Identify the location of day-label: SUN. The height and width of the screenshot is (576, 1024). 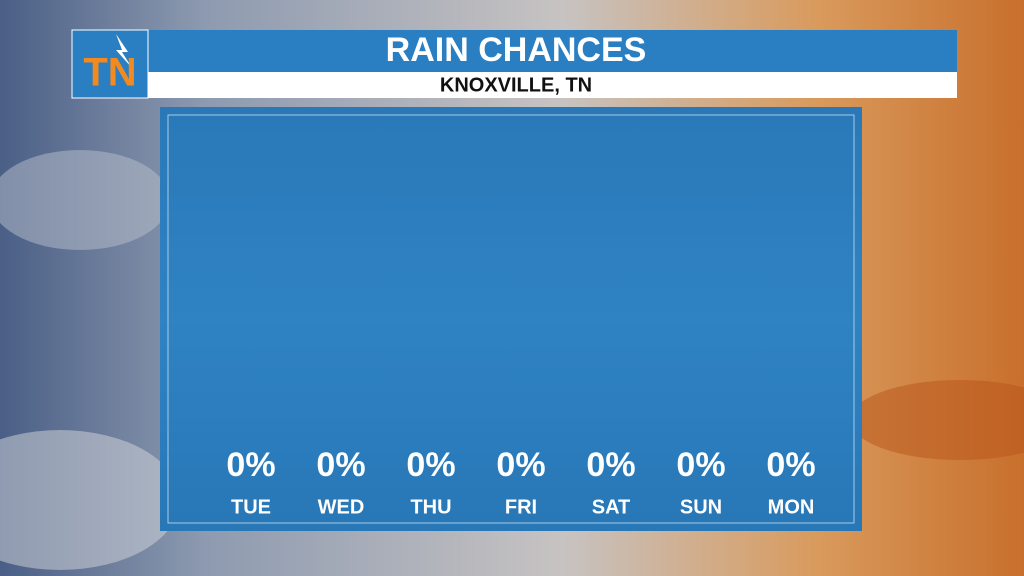
(701, 507).